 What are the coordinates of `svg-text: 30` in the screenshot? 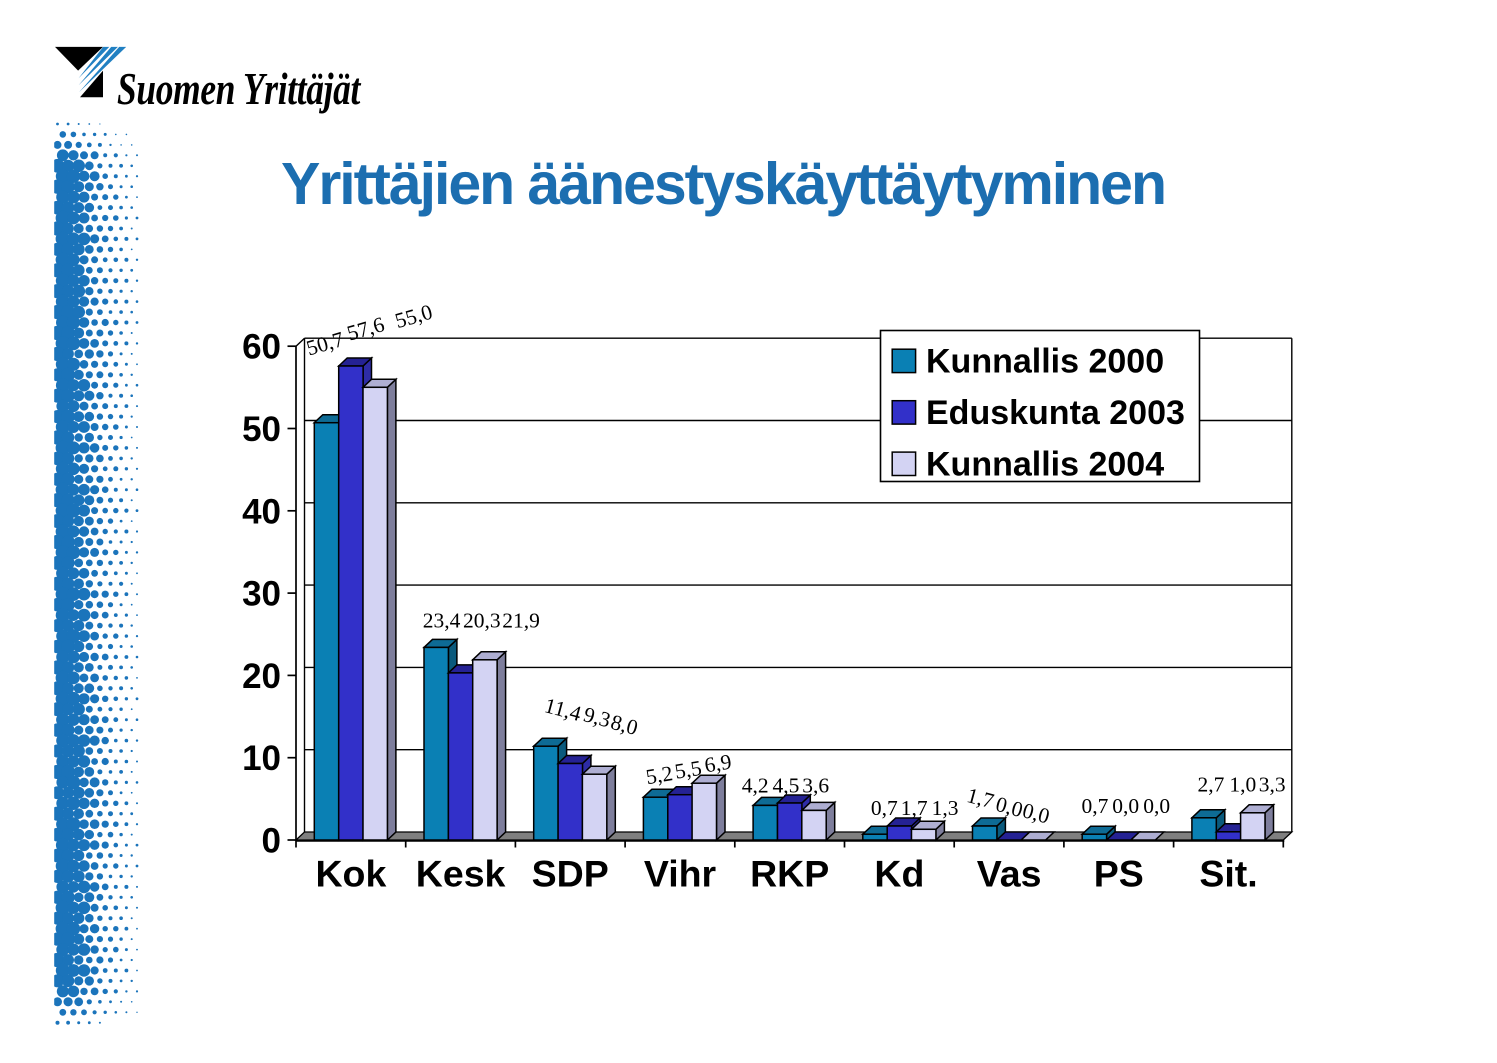 It's located at (261, 594).